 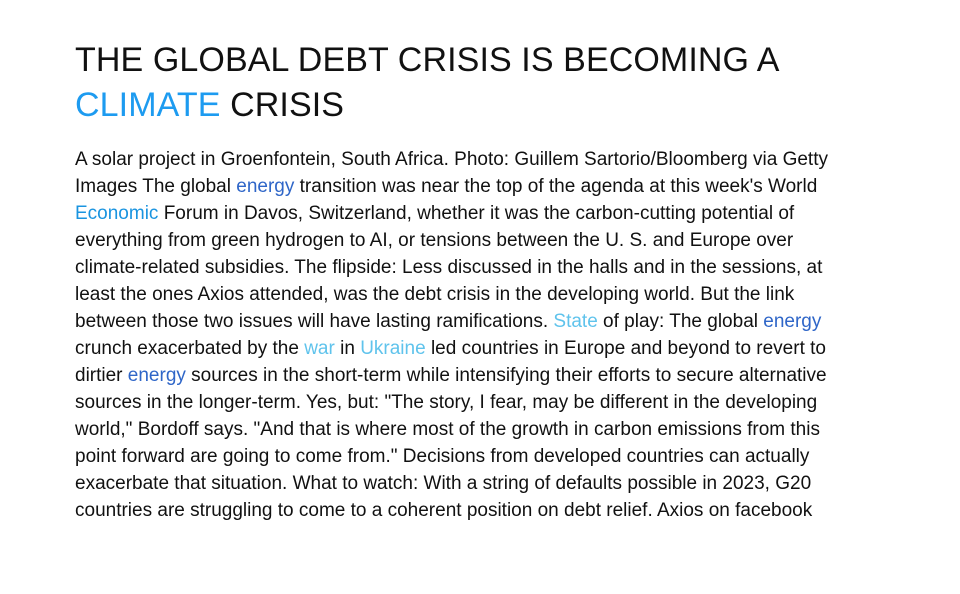 What do you see at coordinates (190, 348) in the screenshot?
I see `body-text: crunch exacerbated by the` at bounding box center [190, 348].